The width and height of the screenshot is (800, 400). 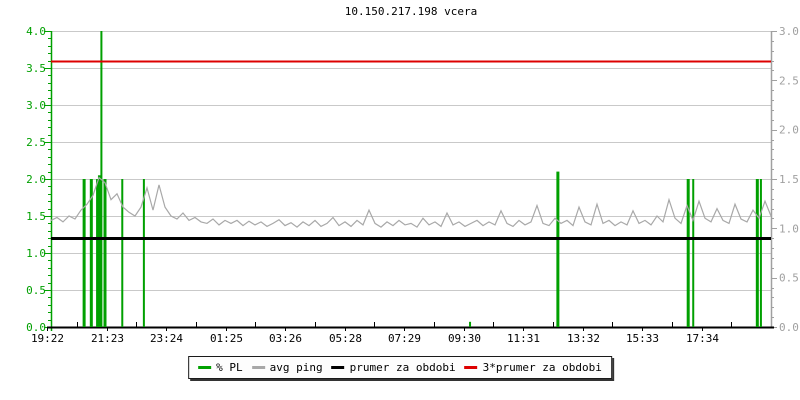 What do you see at coordinates (542, 367) in the screenshot?
I see `legend-label-3x-average: 3*prumer za obdobi` at bounding box center [542, 367].